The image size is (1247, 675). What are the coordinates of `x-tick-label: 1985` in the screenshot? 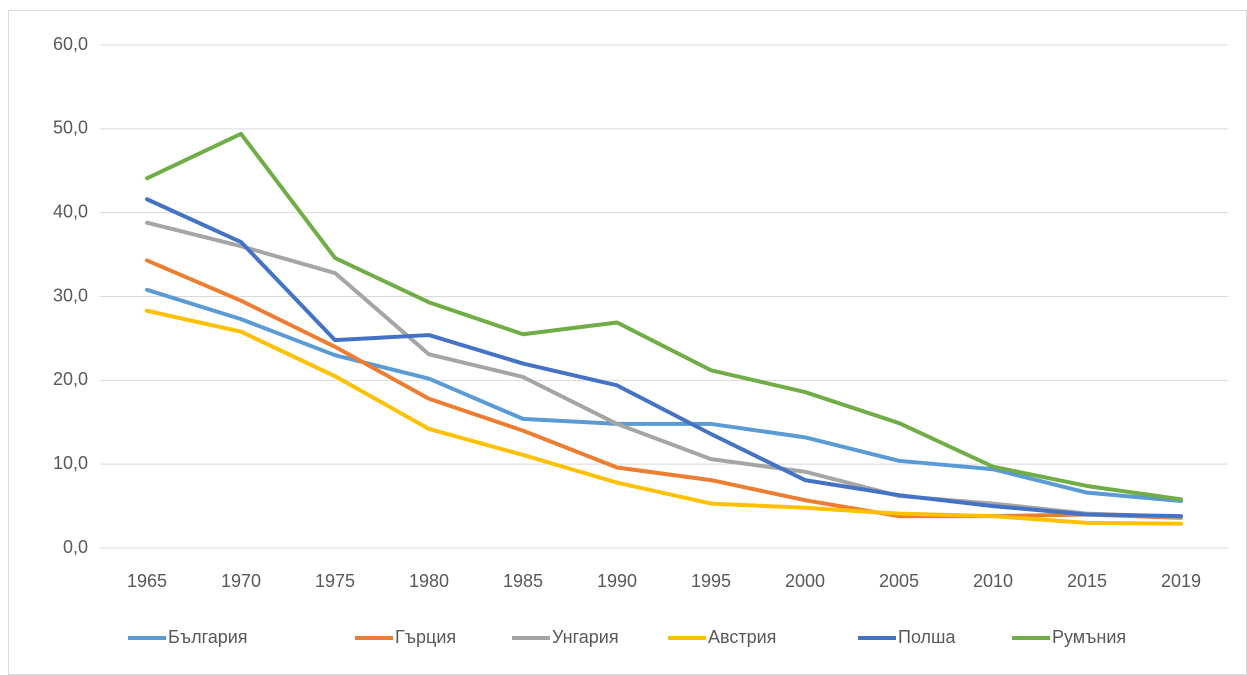 It's located at (523, 581).